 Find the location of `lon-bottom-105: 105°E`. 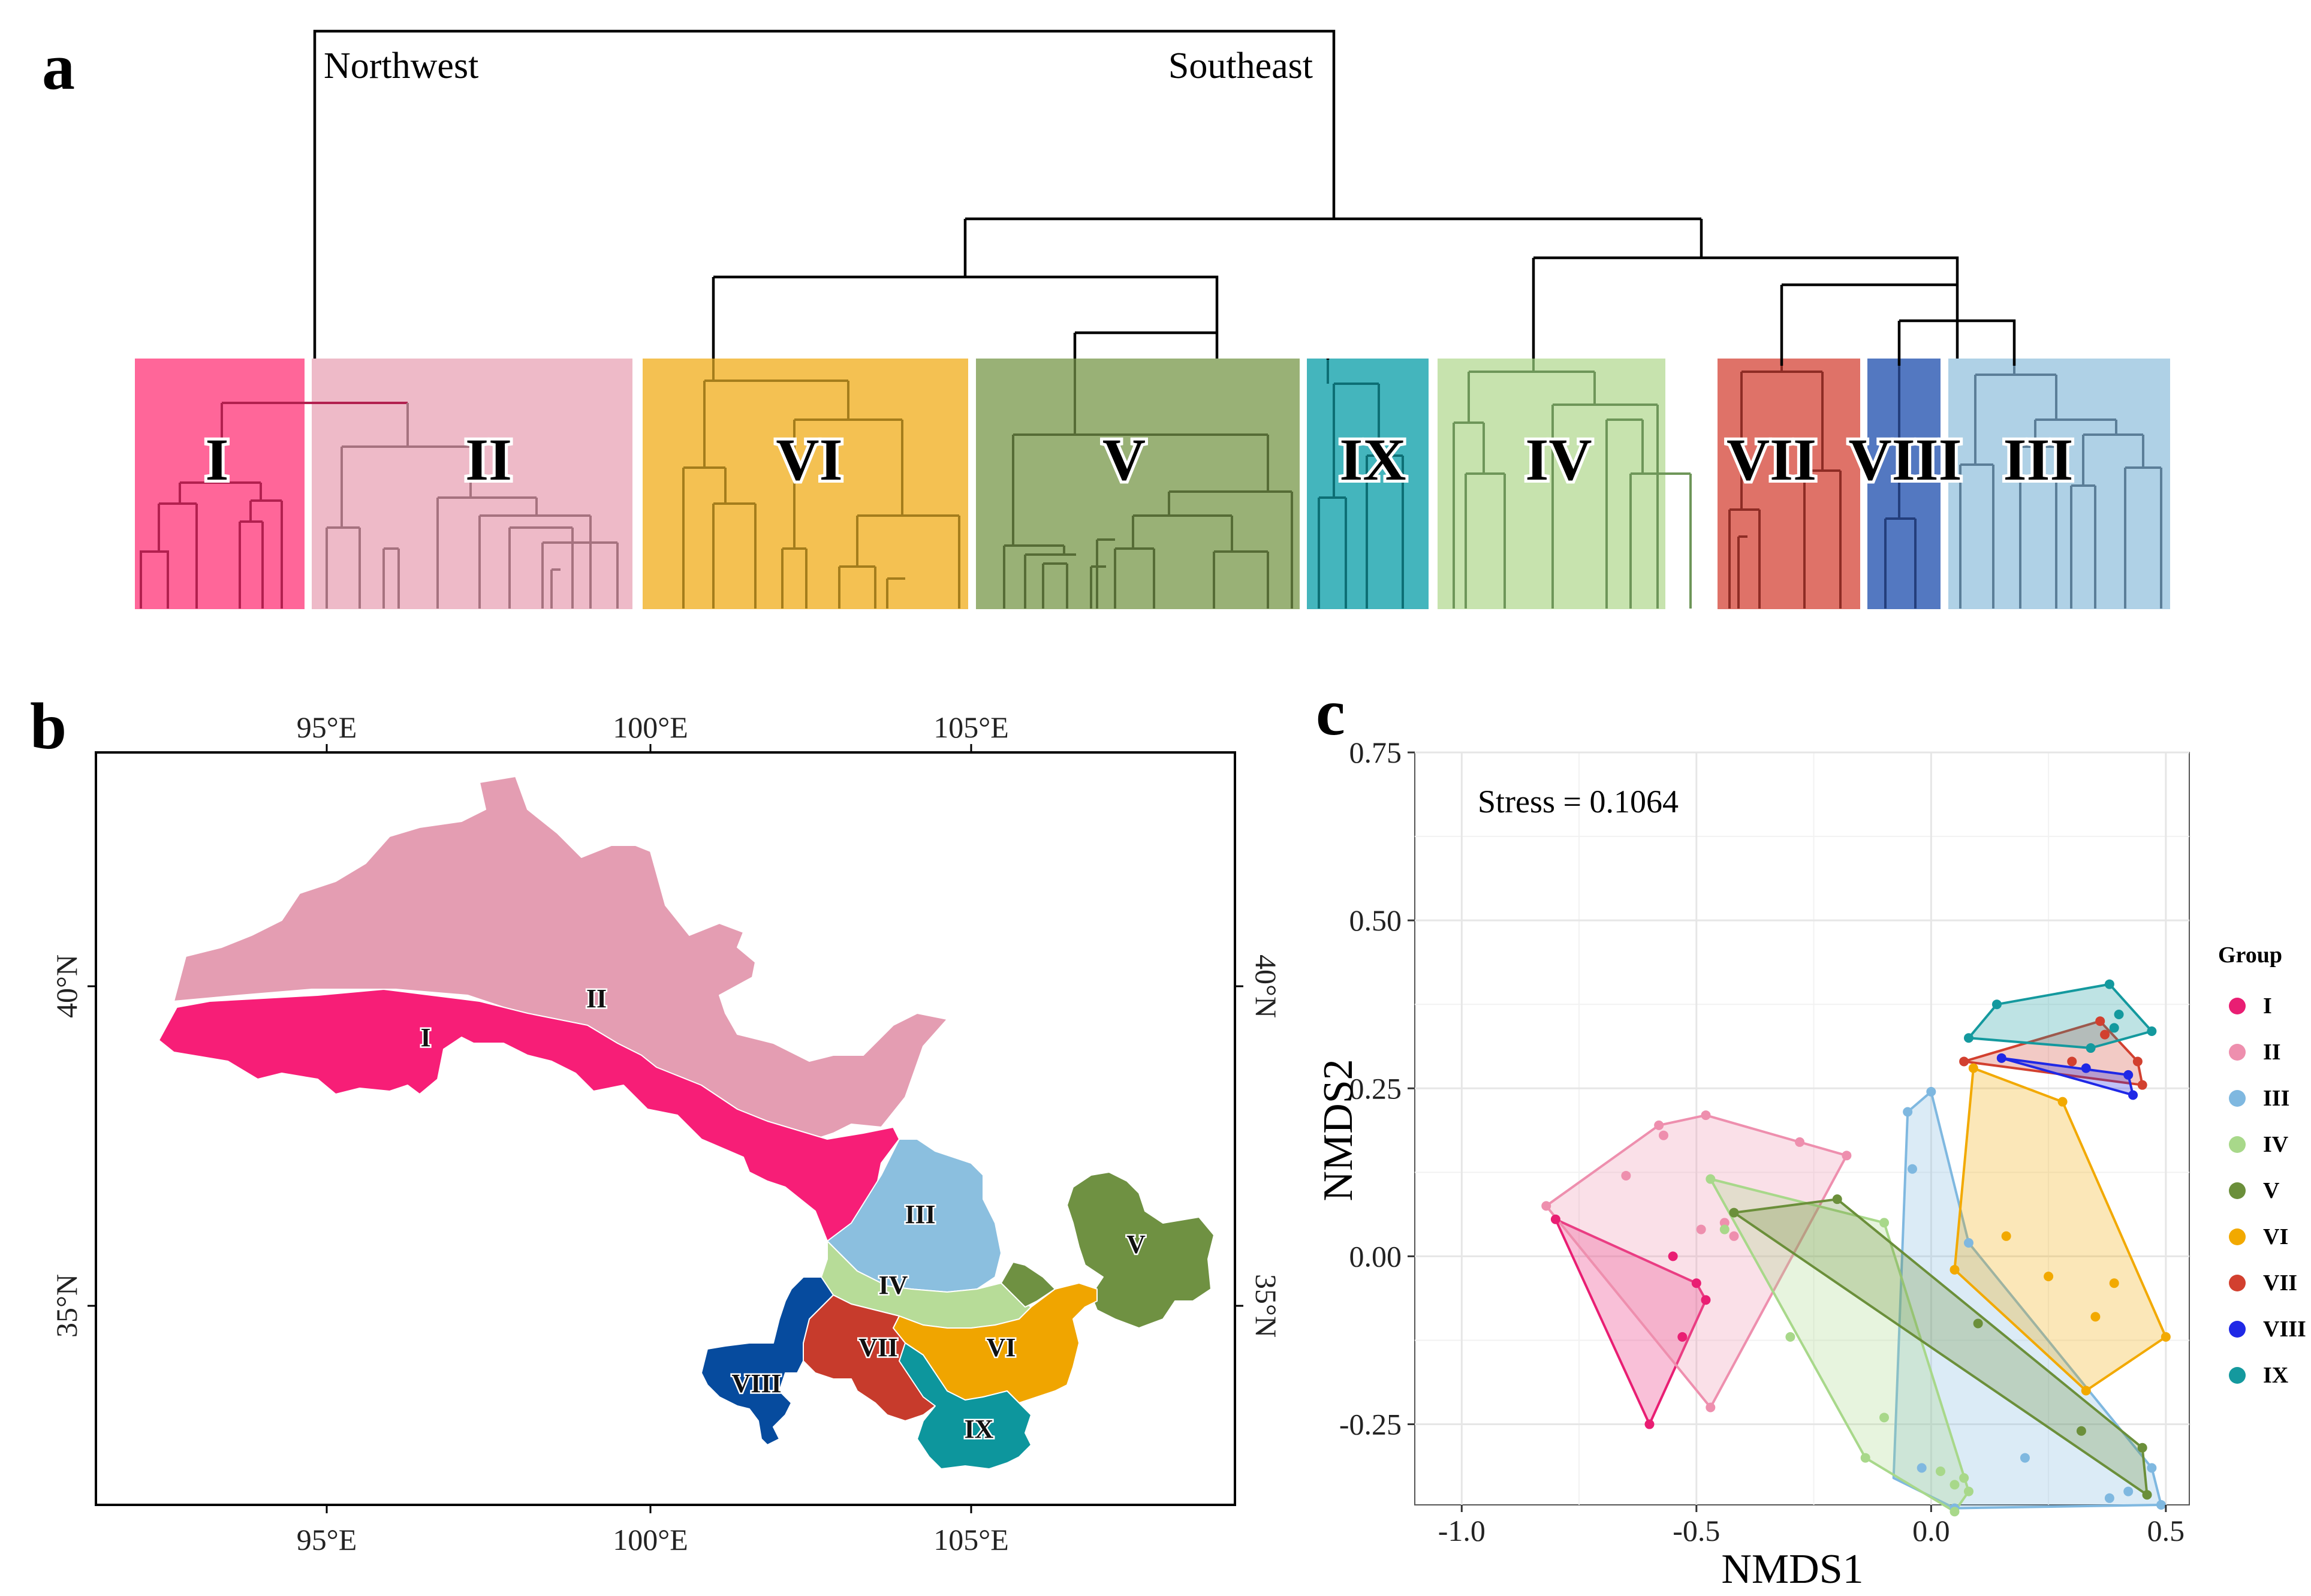

lon-bottom-105: 105°E is located at coordinates (971, 1539).